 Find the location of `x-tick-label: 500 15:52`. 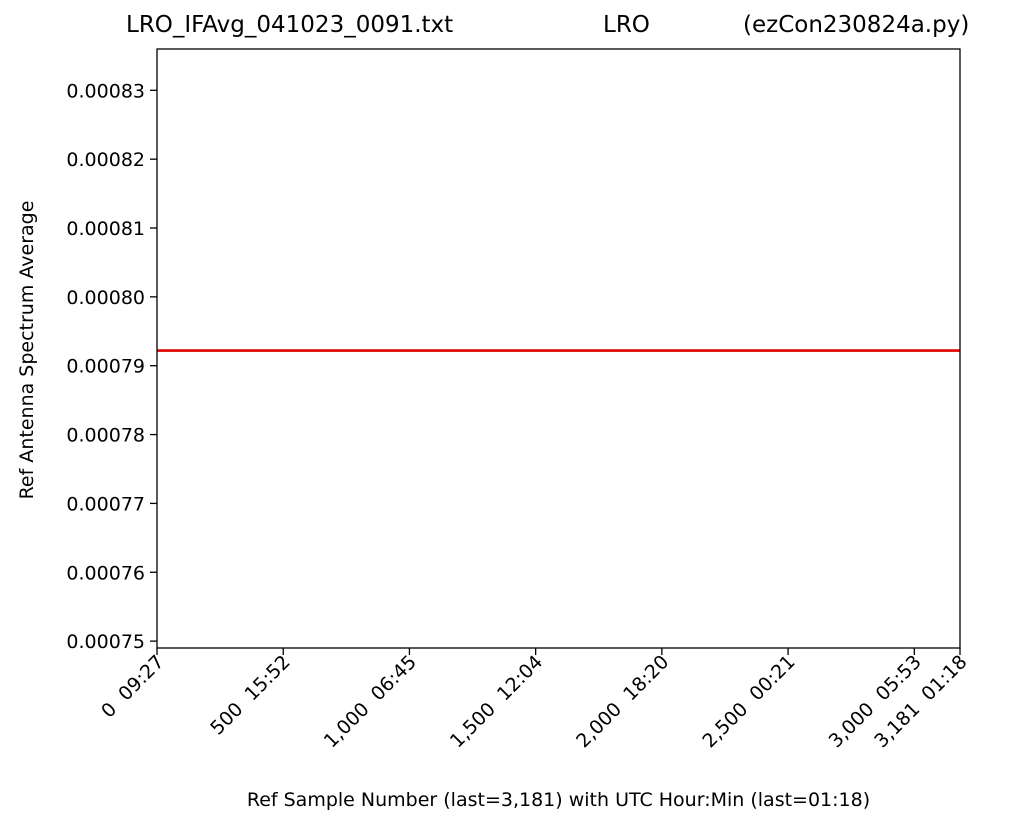

x-tick-label: 500 15:52 is located at coordinates (250, 695).